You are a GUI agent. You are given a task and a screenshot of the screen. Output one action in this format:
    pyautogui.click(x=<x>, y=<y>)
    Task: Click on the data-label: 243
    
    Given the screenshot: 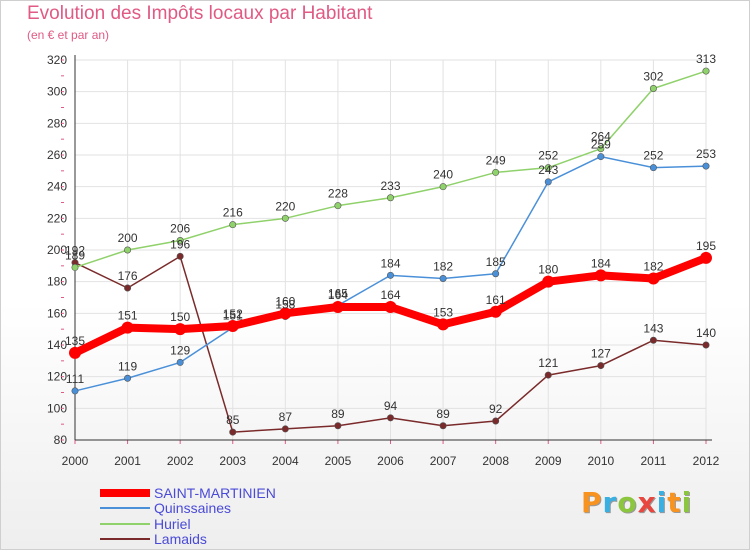 What is the action you would take?
    pyautogui.click(x=548, y=170)
    